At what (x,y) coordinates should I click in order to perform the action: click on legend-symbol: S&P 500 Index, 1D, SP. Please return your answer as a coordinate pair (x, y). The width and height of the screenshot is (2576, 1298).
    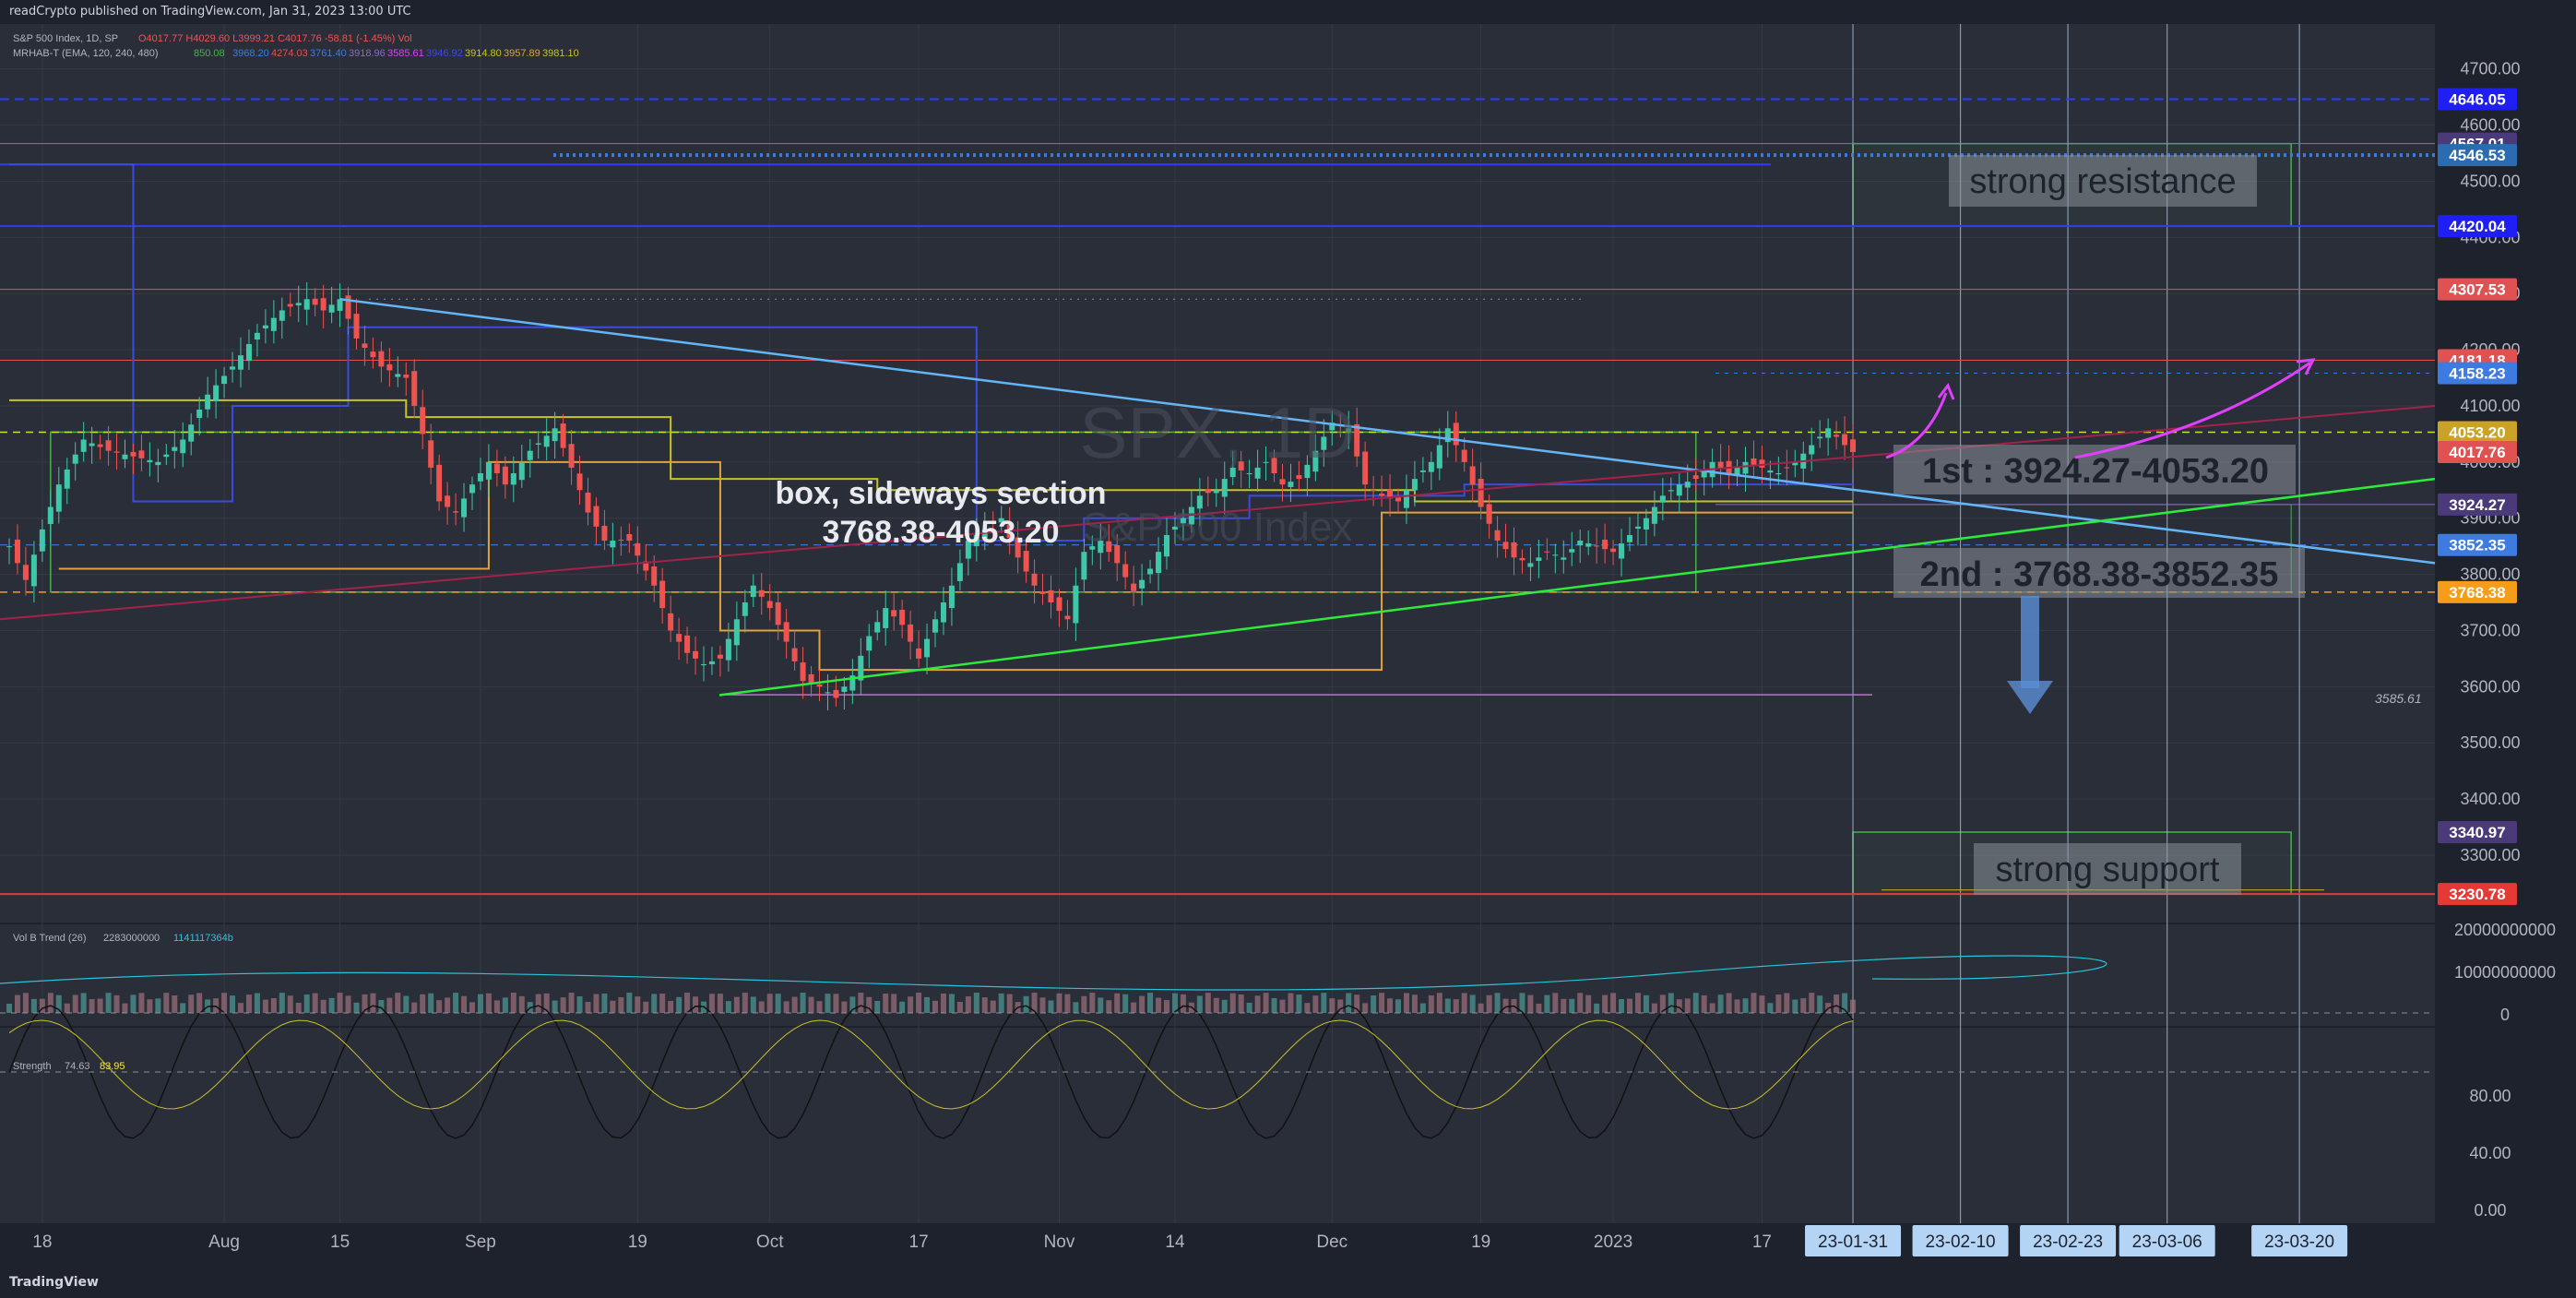
    Looking at the image, I should click on (65, 38).